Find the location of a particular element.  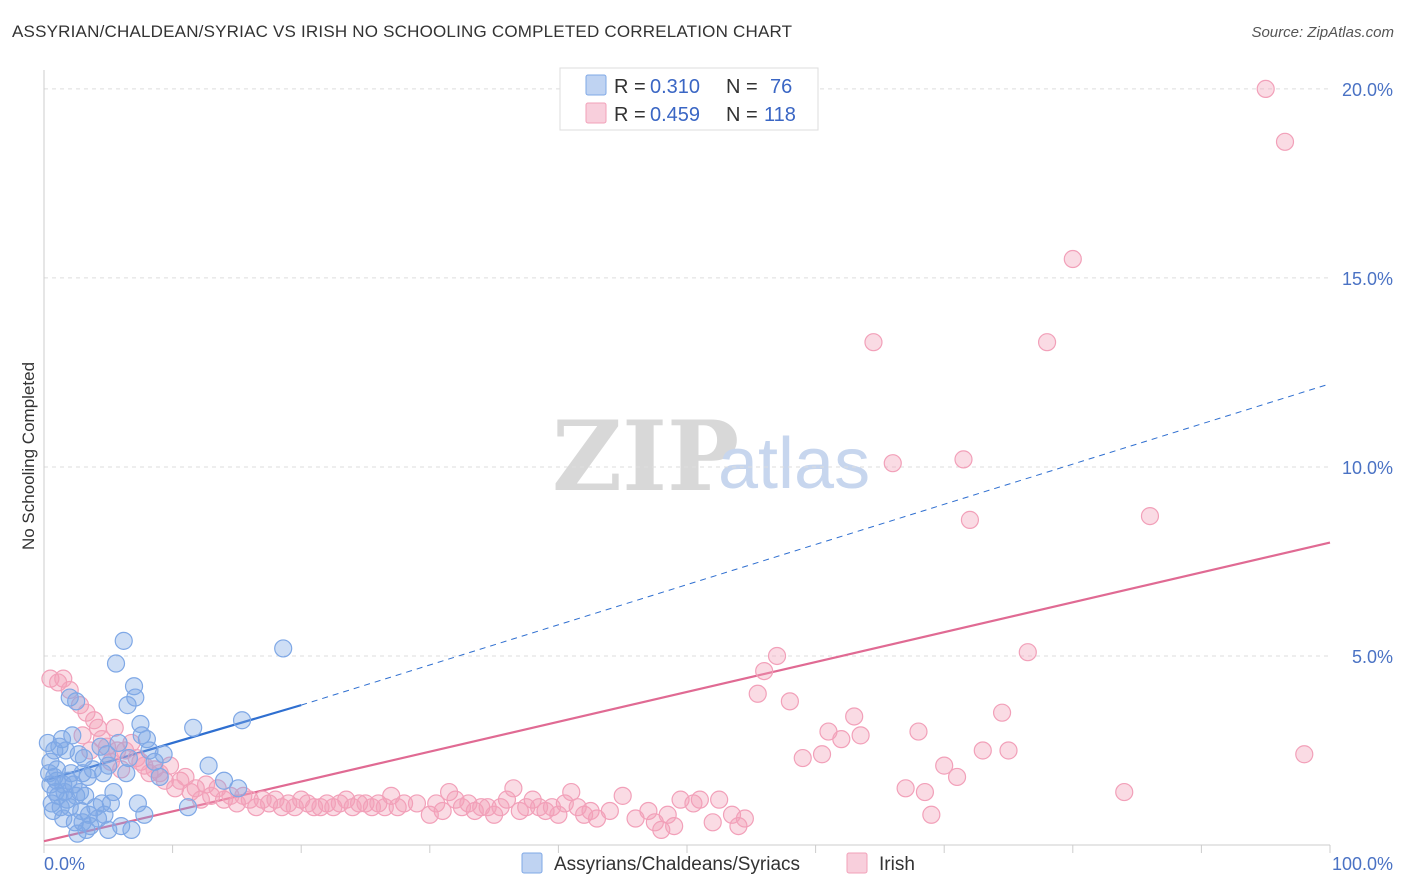

x-tick-labels: 0.0% 100.0% is located at coordinates (718, 864).